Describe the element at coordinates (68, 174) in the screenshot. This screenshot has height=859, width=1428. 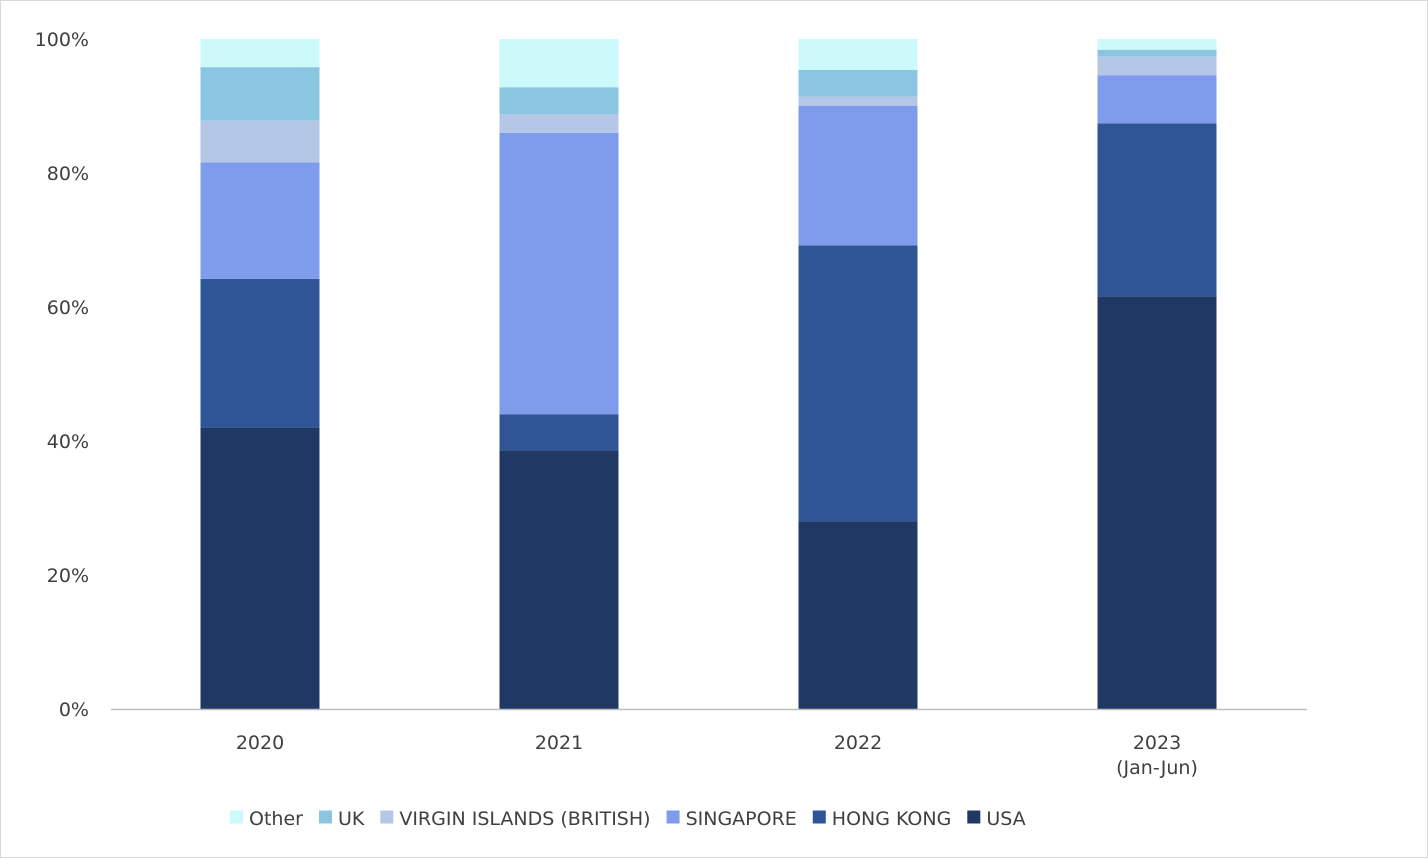
I see `y-tick-label: 80%` at that location.